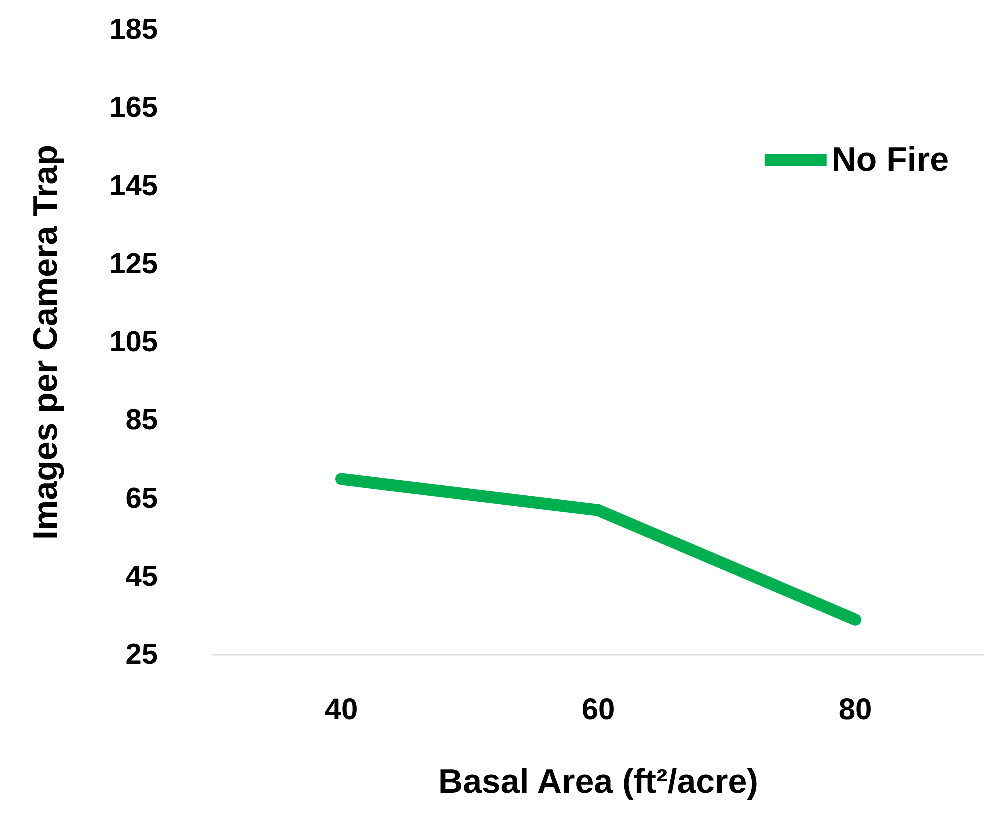 Image resolution: width=992 pixels, height=838 pixels. Describe the element at coordinates (134, 30) in the screenshot. I see `y-tick-label: 185` at that location.